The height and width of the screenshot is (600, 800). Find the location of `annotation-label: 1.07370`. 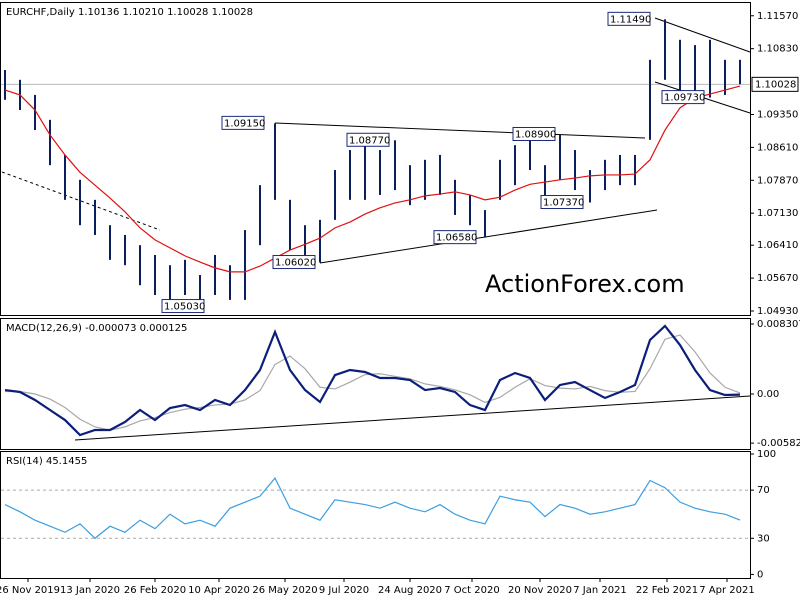

annotation-label: 1.07370 is located at coordinates (563, 203).